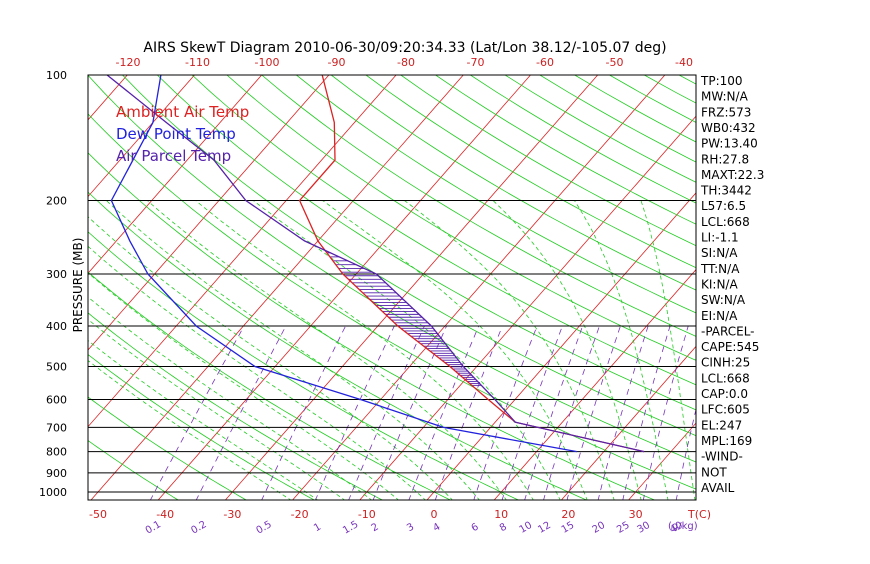 The image size is (870, 564). What do you see at coordinates (725, 159) in the screenshot?
I see `index-value: RH:27.8` at bounding box center [725, 159].